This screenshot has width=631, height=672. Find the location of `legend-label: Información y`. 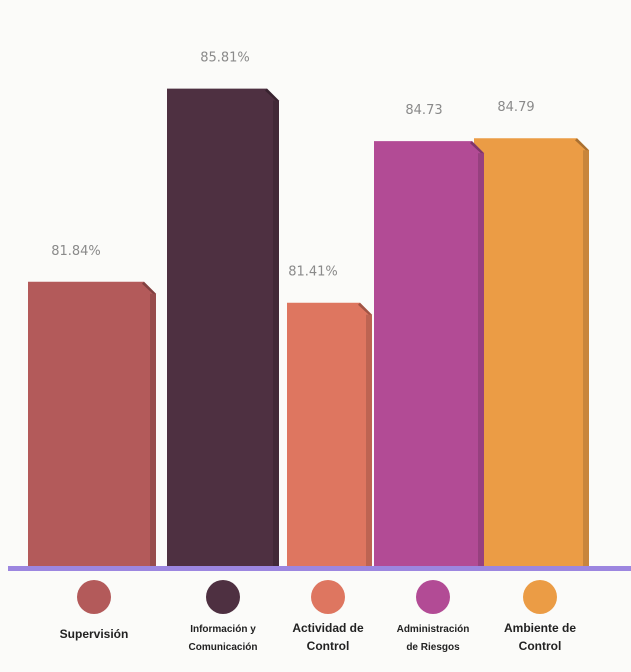

legend-label: Información y is located at coordinates (223, 629).